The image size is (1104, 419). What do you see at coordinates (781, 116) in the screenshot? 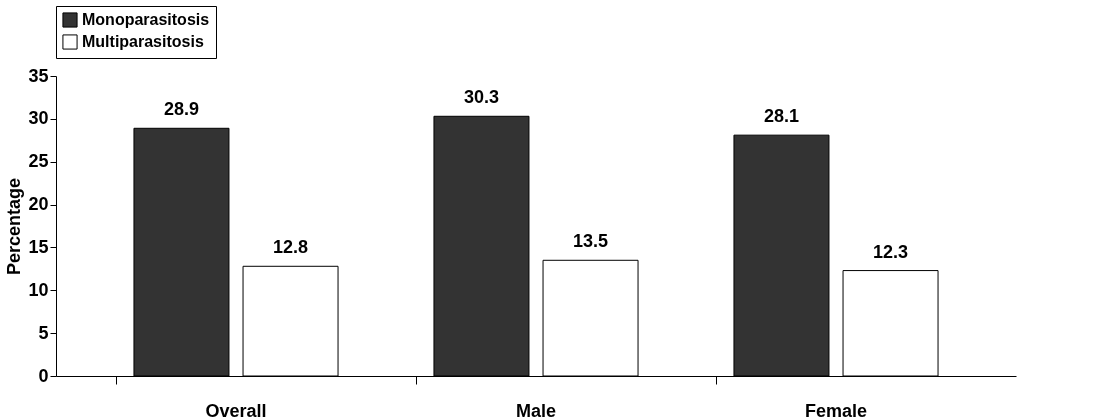
I see `data-label: 28.1` at bounding box center [781, 116].